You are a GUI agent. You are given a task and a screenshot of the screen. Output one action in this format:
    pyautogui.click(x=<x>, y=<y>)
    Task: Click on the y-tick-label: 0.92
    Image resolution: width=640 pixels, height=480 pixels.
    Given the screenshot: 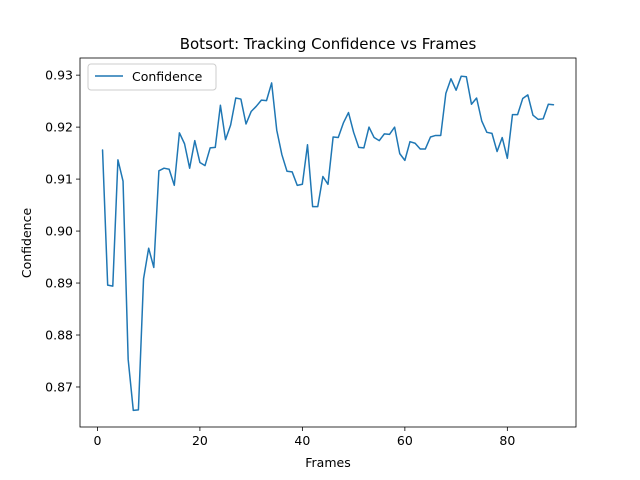 What is the action you would take?
    pyautogui.click(x=59, y=127)
    